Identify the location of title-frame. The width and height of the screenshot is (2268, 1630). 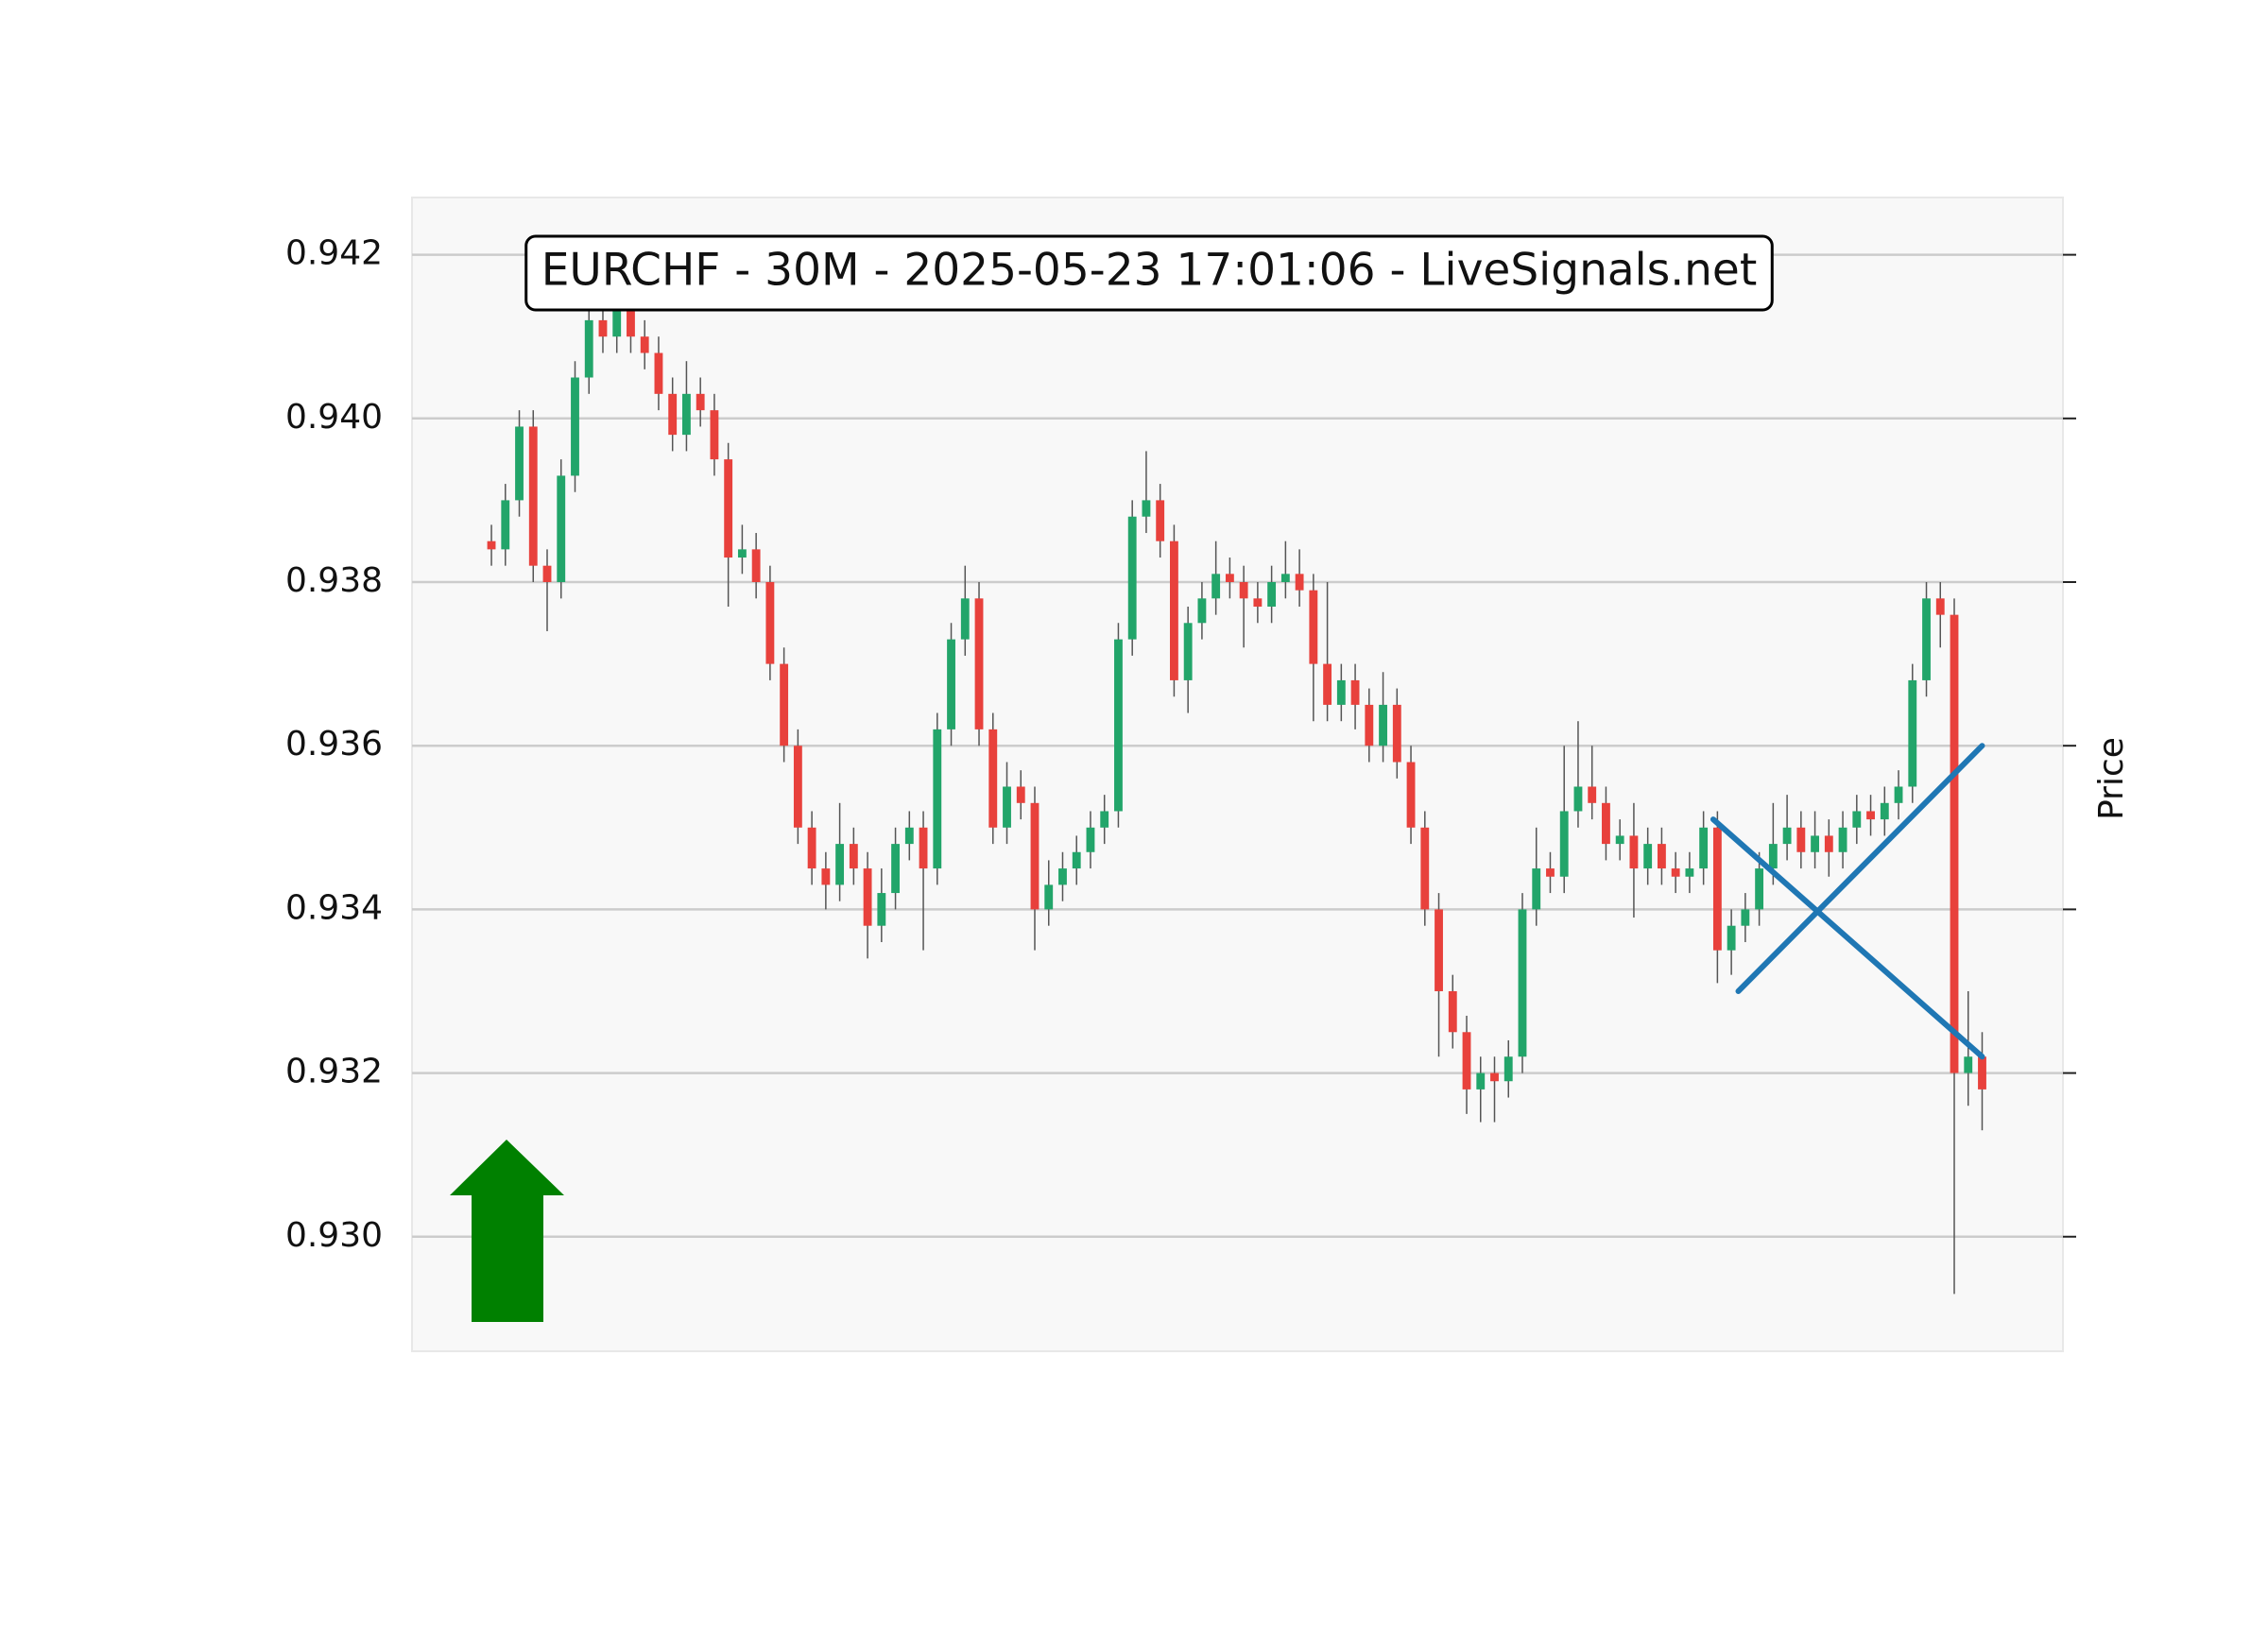
(1149, 273).